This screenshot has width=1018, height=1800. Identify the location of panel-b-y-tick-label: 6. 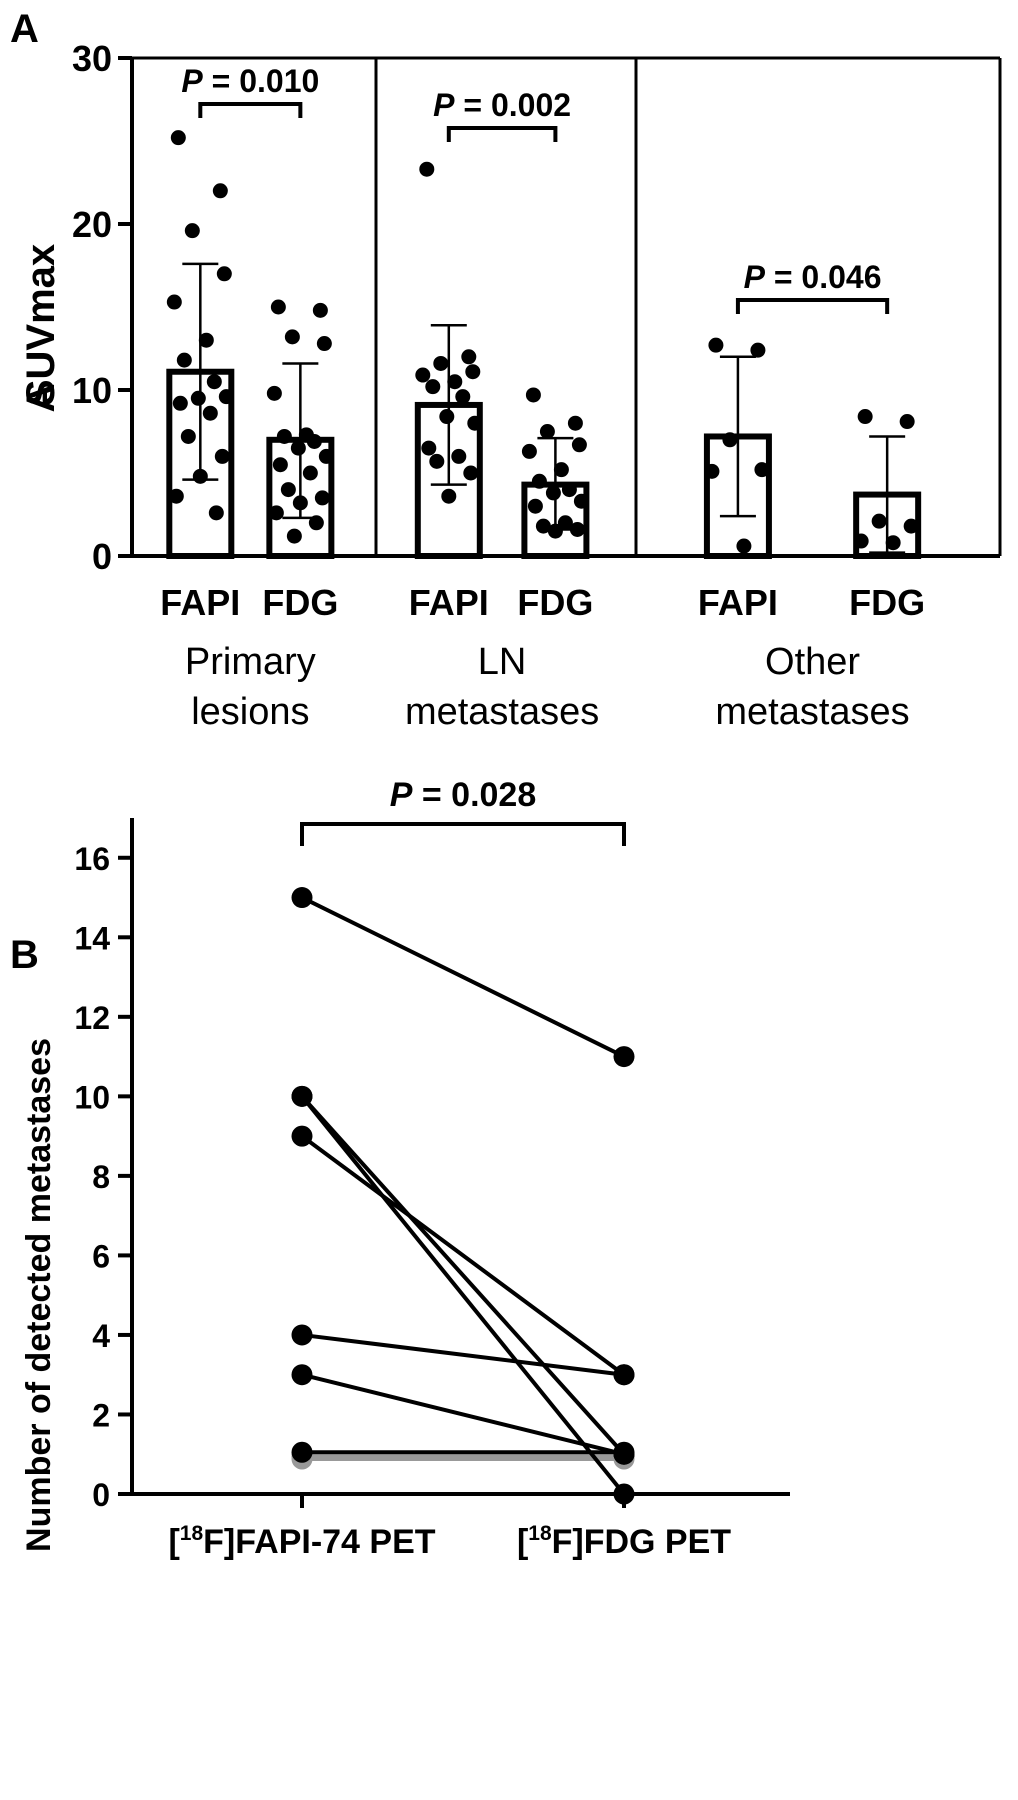
(101, 1256).